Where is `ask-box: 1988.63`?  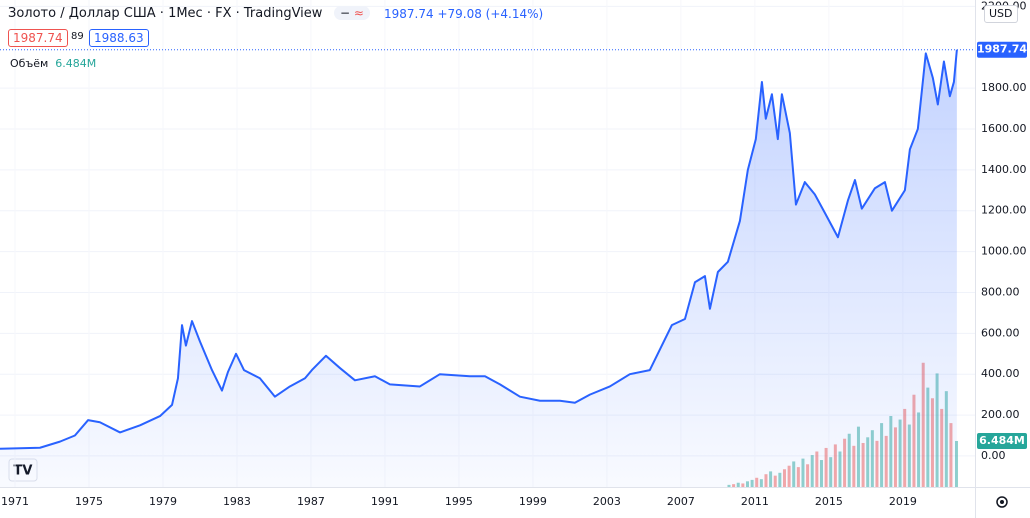 ask-box: 1988.63 is located at coordinates (119, 38).